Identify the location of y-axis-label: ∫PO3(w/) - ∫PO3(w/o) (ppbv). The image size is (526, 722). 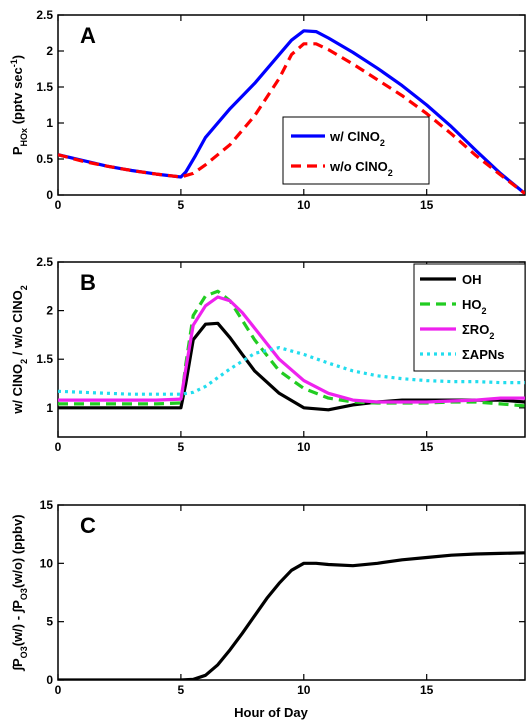
(19, 592).